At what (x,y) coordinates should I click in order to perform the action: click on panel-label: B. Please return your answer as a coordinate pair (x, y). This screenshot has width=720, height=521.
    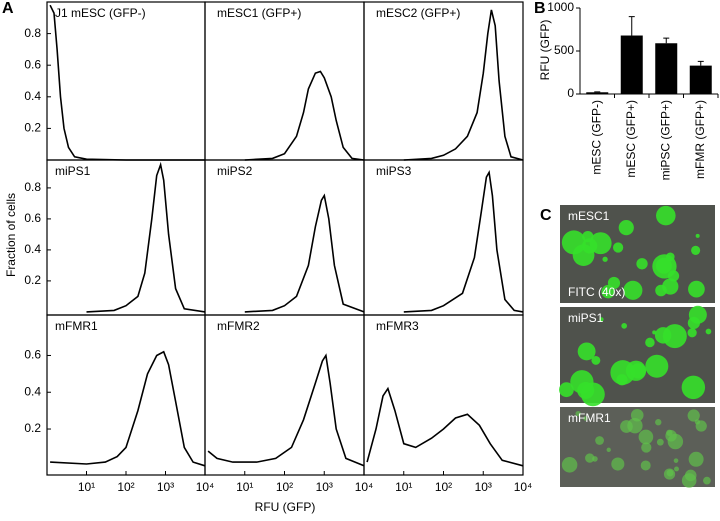
    Looking at the image, I should click on (540, 8).